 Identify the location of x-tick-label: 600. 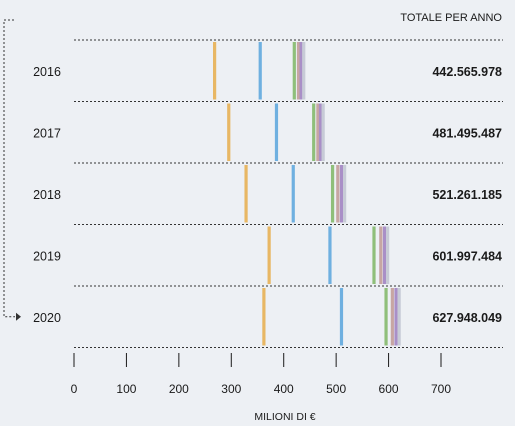
(389, 389).